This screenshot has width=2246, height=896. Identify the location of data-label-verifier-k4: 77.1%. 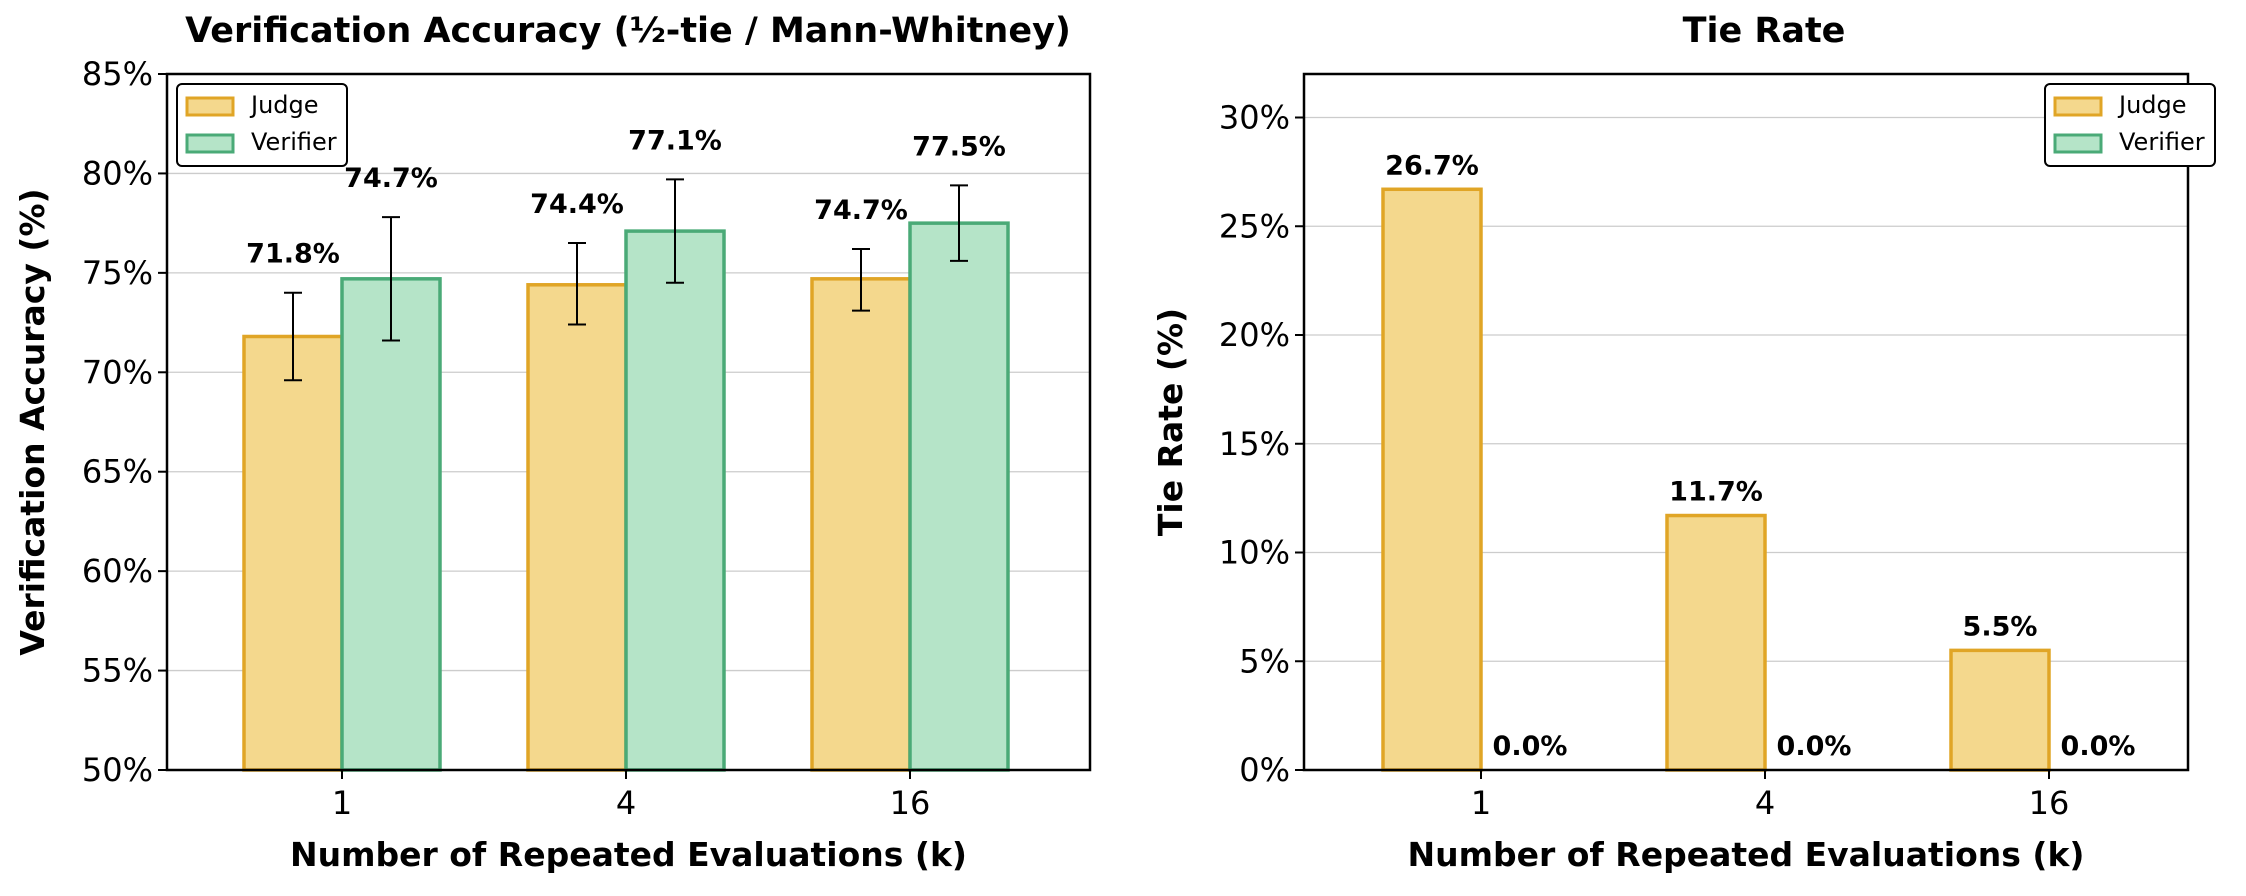
(675, 140).